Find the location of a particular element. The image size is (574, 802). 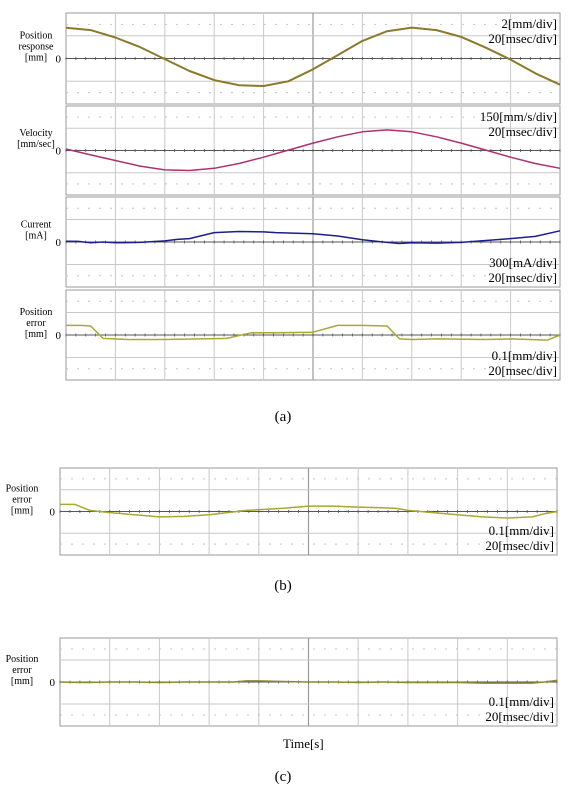

caption-a: (a) is located at coordinates (283, 417).